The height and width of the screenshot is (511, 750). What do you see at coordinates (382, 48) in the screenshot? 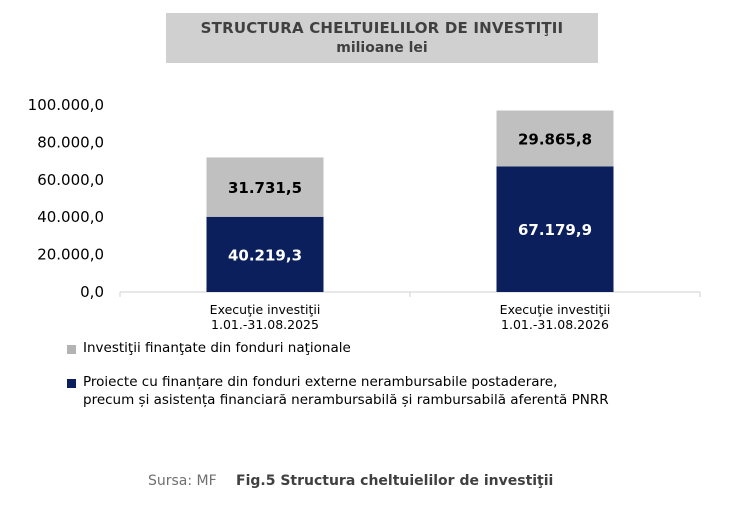
I see `chart-subtitle: milioane lei` at bounding box center [382, 48].